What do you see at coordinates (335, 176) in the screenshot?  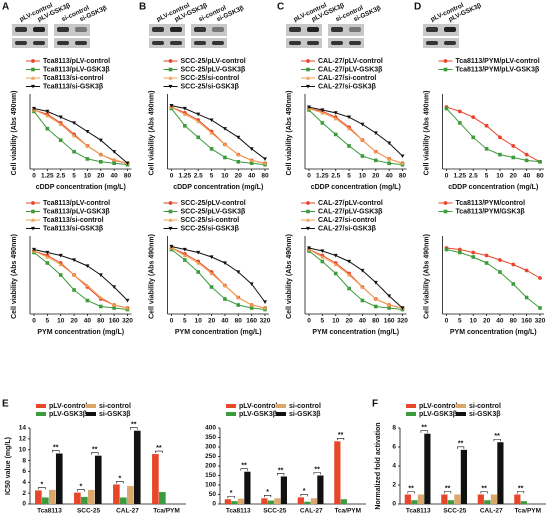 I see `x-tick-label: 2.5` at bounding box center [335, 176].